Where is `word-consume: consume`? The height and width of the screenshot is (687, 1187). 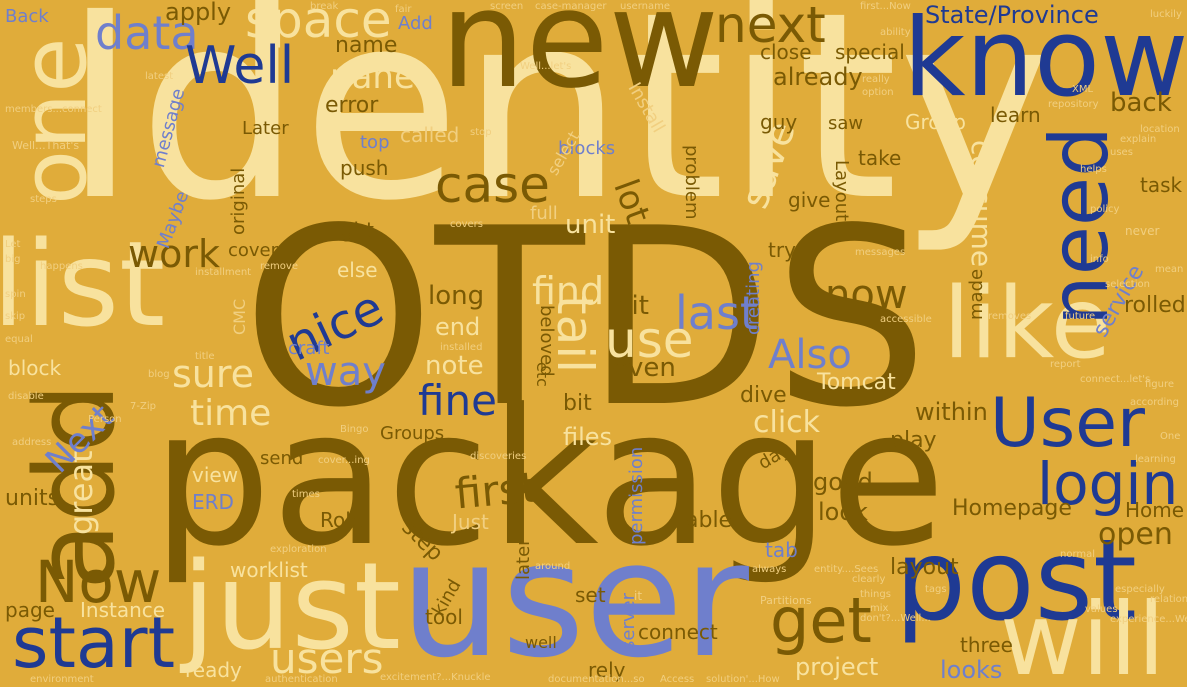
word-consume: consume is located at coordinates (981, 204).